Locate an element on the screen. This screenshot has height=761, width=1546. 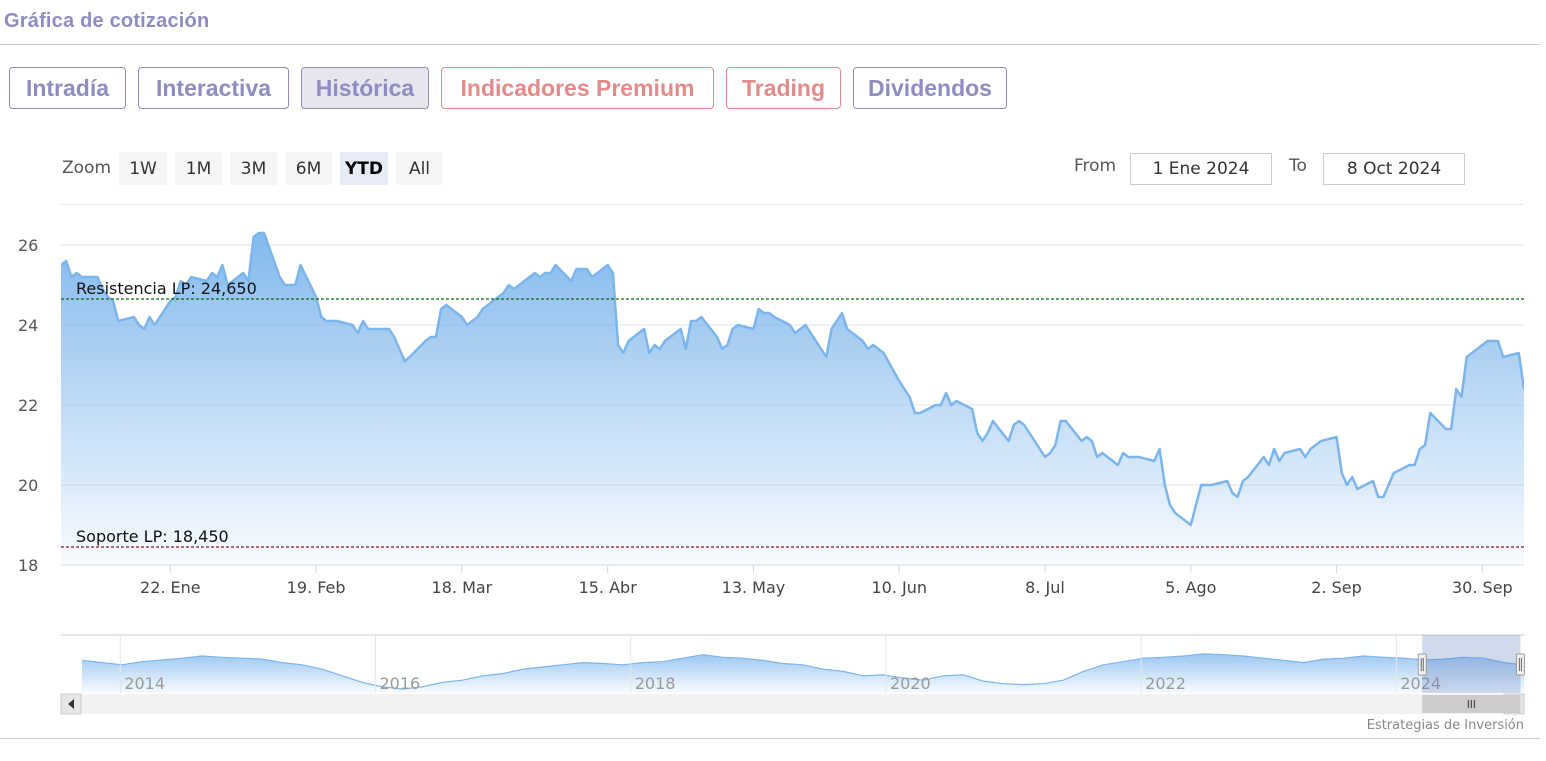
navigator-year-label: 2018 is located at coordinates (655, 683).